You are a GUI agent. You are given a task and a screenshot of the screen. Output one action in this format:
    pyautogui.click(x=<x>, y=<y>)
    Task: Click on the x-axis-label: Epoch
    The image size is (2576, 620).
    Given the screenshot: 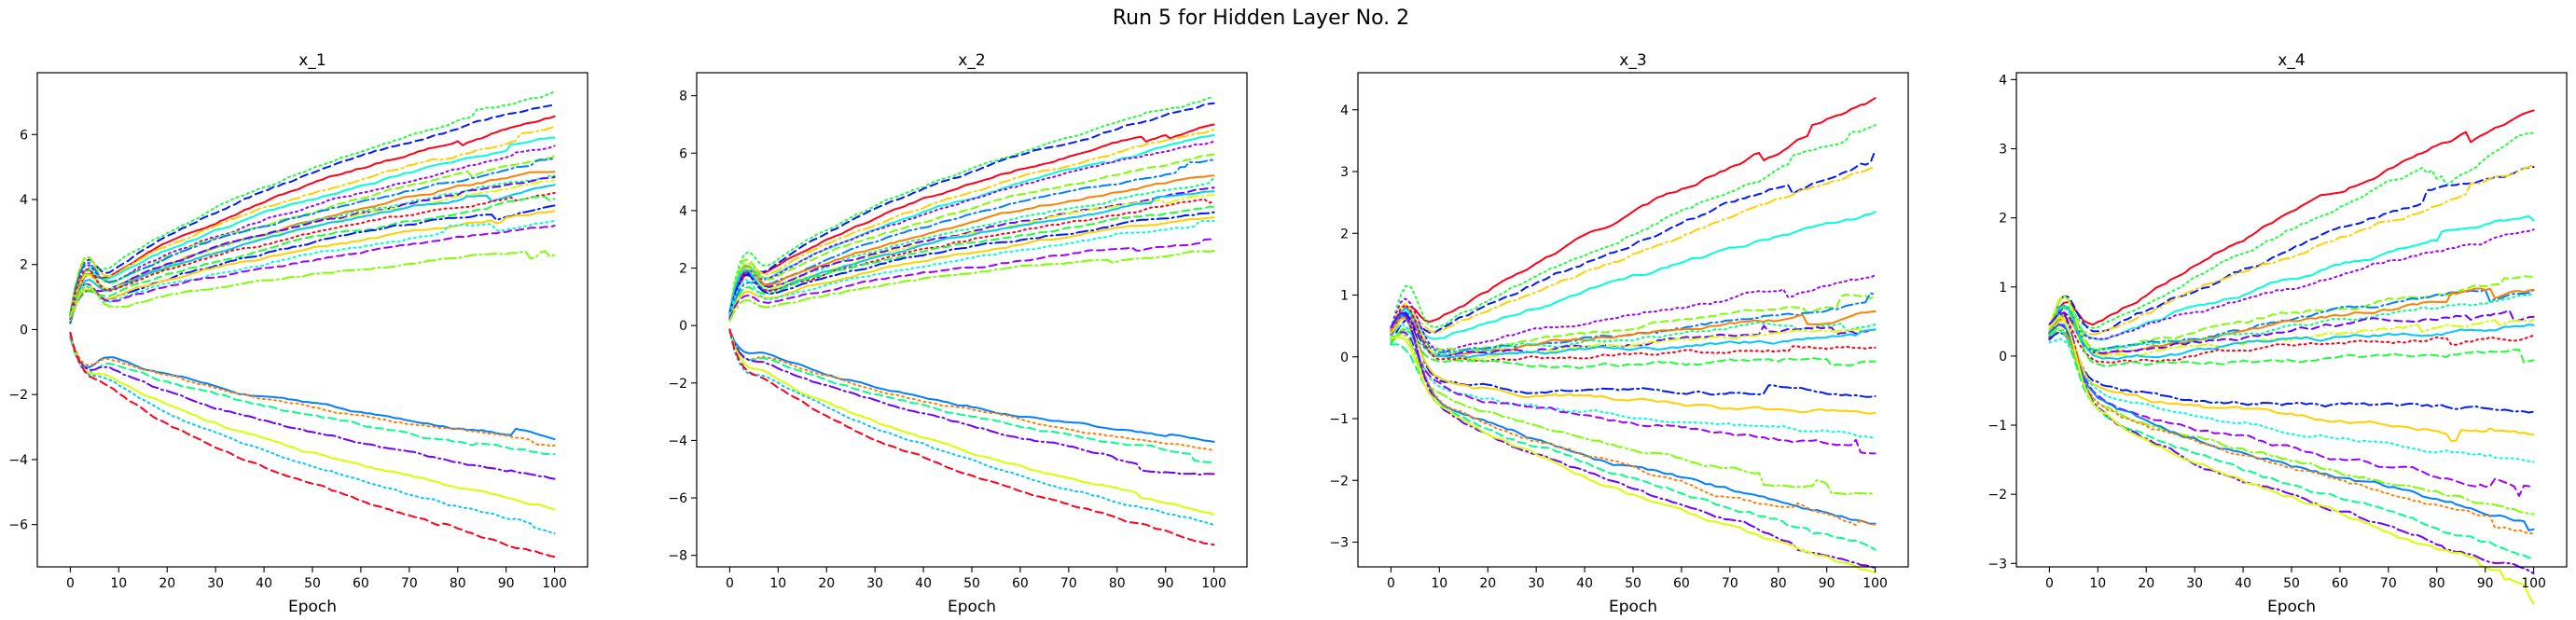 What is the action you would take?
    pyautogui.click(x=972, y=607)
    